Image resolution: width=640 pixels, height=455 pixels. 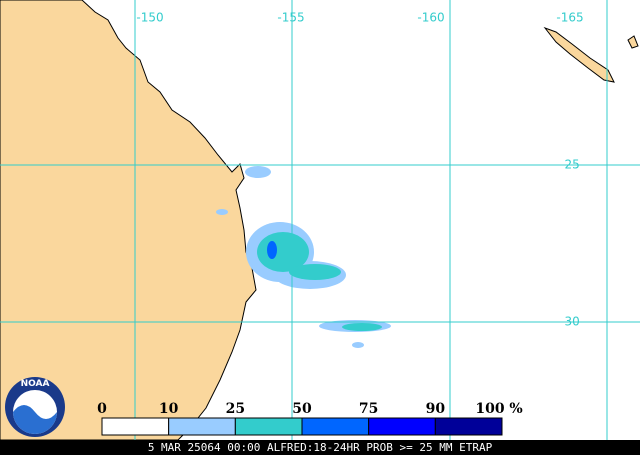 What do you see at coordinates (35, 419) in the screenshot?
I see `logo-wave` at bounding box center [35, 419].